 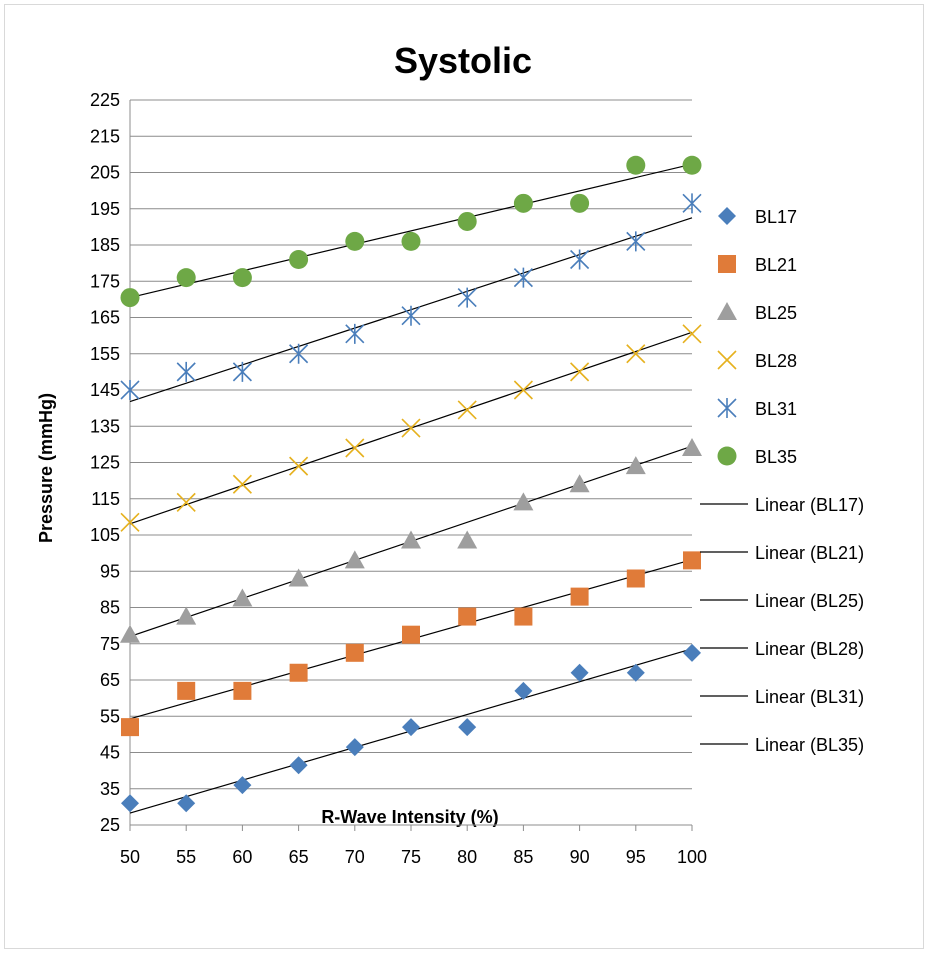 What do you see at coordinates (130, 857) in the screenshot?
I see `x-tick-label: 50` at bounding box center [130, 857].